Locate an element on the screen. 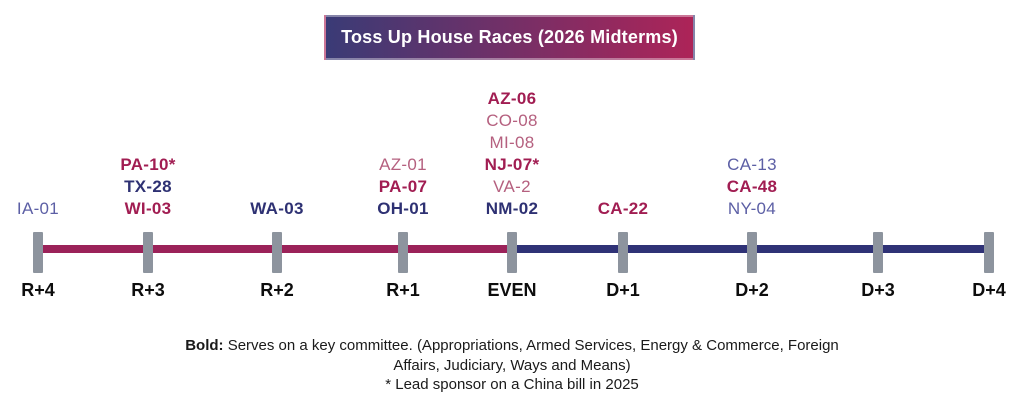 This screenshot has width=1024, height=409. race-label: TX-28 is located at coordinates (148, 186).